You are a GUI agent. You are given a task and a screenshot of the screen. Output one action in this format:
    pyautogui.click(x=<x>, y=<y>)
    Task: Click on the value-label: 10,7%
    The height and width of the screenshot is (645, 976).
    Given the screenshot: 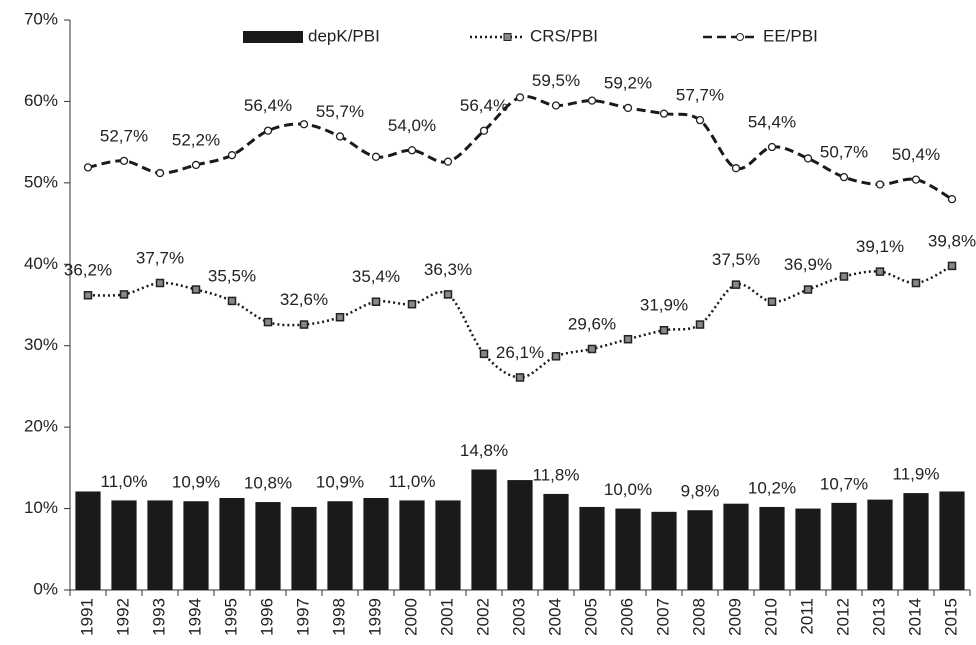 What is the action you would take?
    pyautogui.click(x=844, y=483)
    